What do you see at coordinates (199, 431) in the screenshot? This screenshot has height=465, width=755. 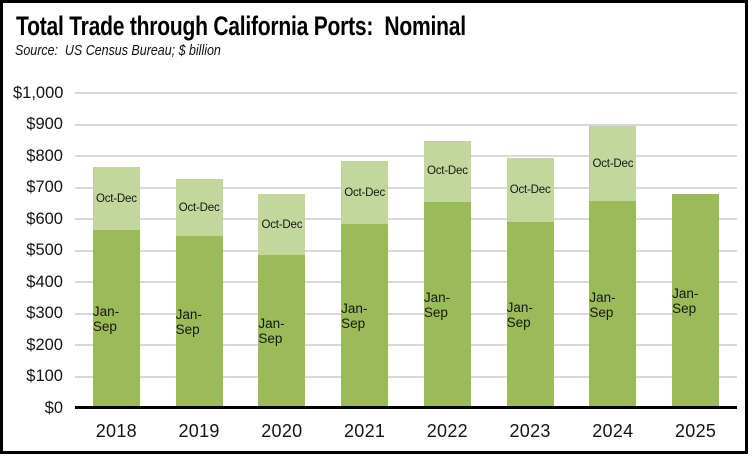 I see `x-tick-label-2019: 2019` at bounding box center [199, 431].